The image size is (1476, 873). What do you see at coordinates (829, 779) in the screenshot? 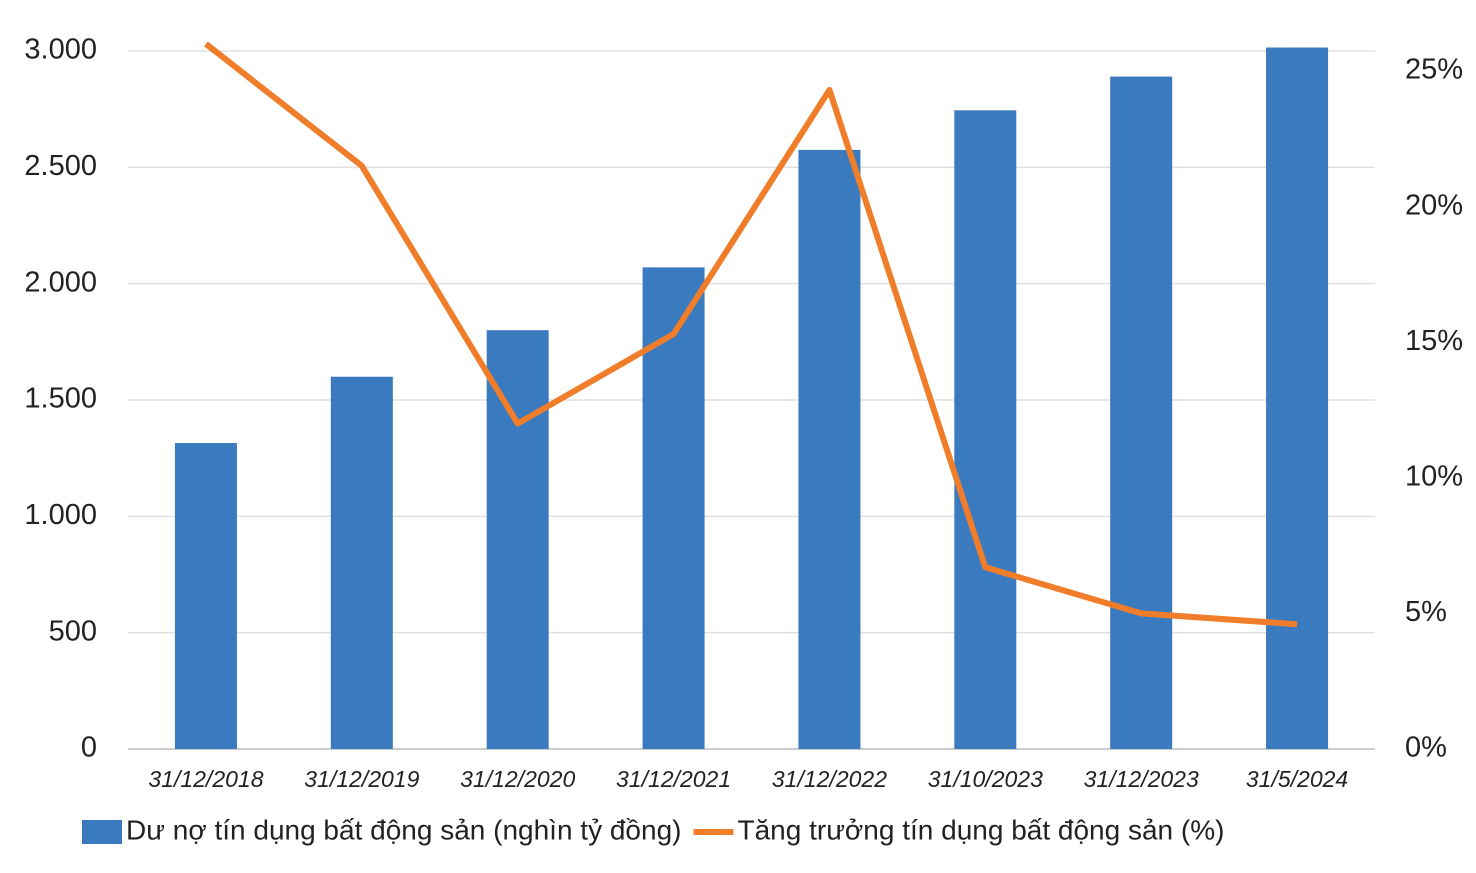
I see `x-tick-label: 31/12/2022` at bounding box center [829, 779].